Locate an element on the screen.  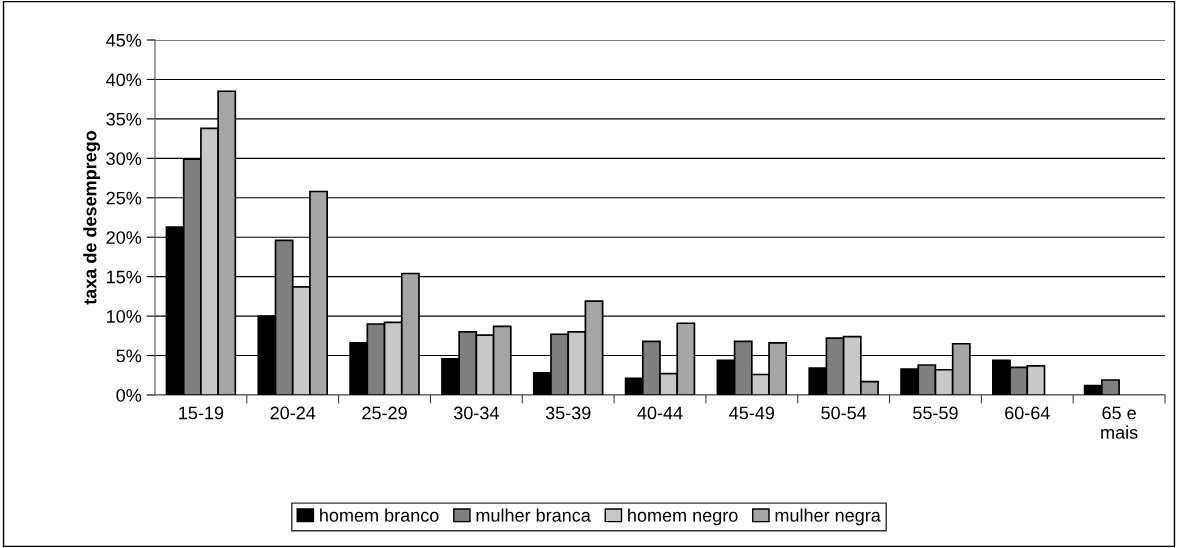
y-tick-label: 10% is located at coordinates (124, 316).